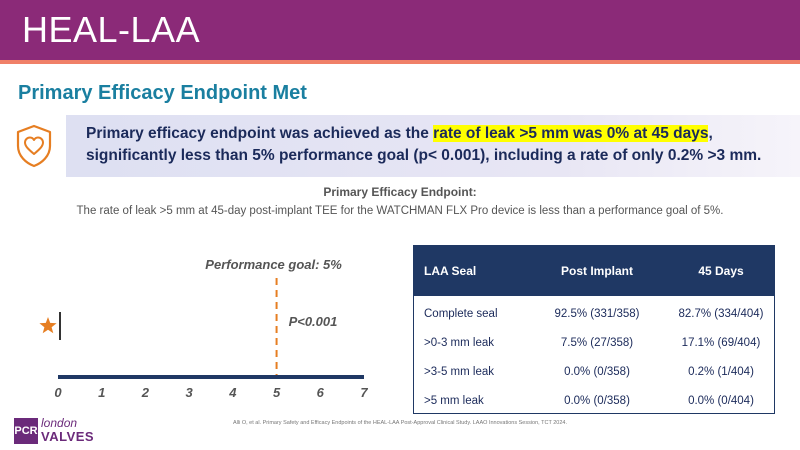 This screenshot has width=800, height=450. I want to click on header-bar: HEAL-LAA, so click(400, 30).